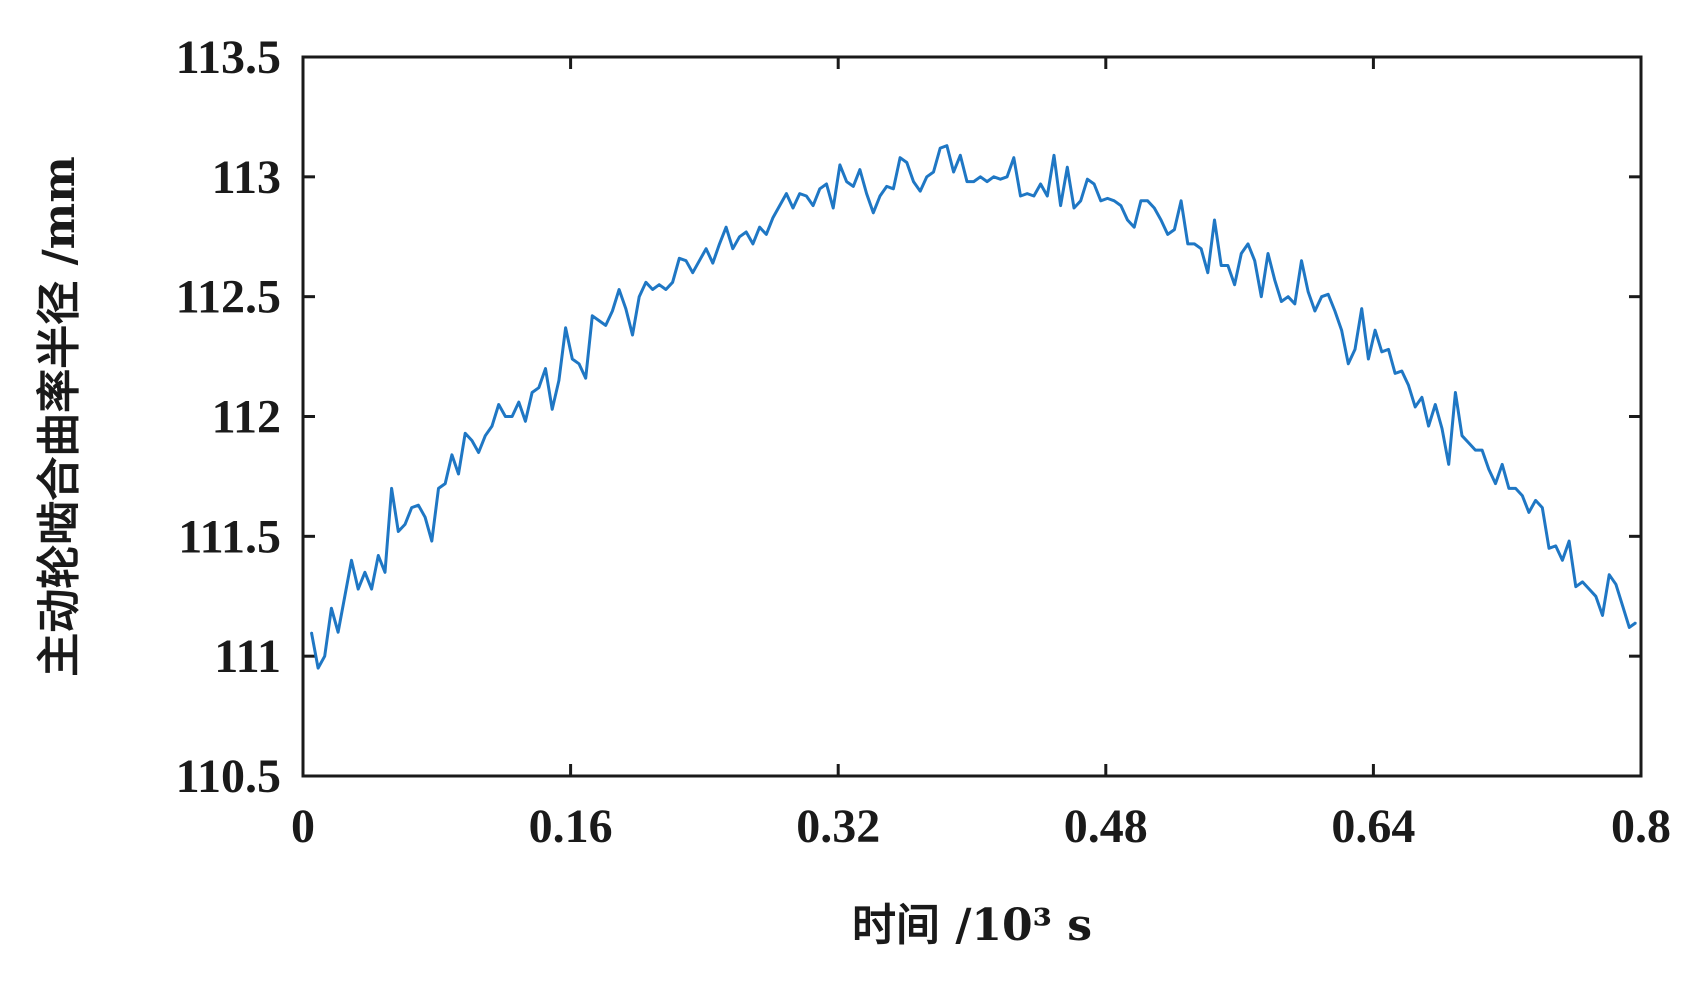  What do you see at coordinates (247, 656) in the screenshot?
I see `y-tick-label: 111` at bounding box center [247, 656].